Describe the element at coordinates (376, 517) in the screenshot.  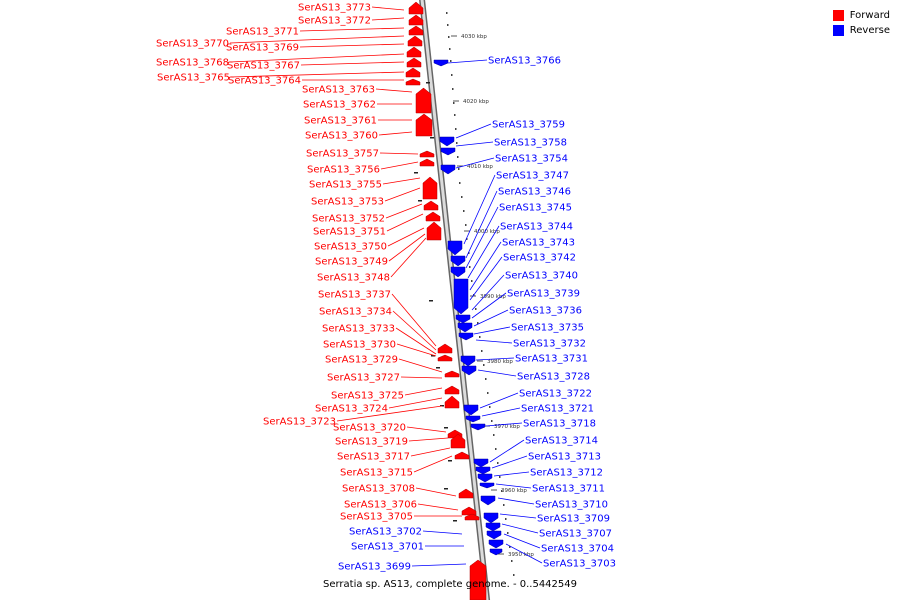
I see `gene-label: SerAS13_3705` at that location.